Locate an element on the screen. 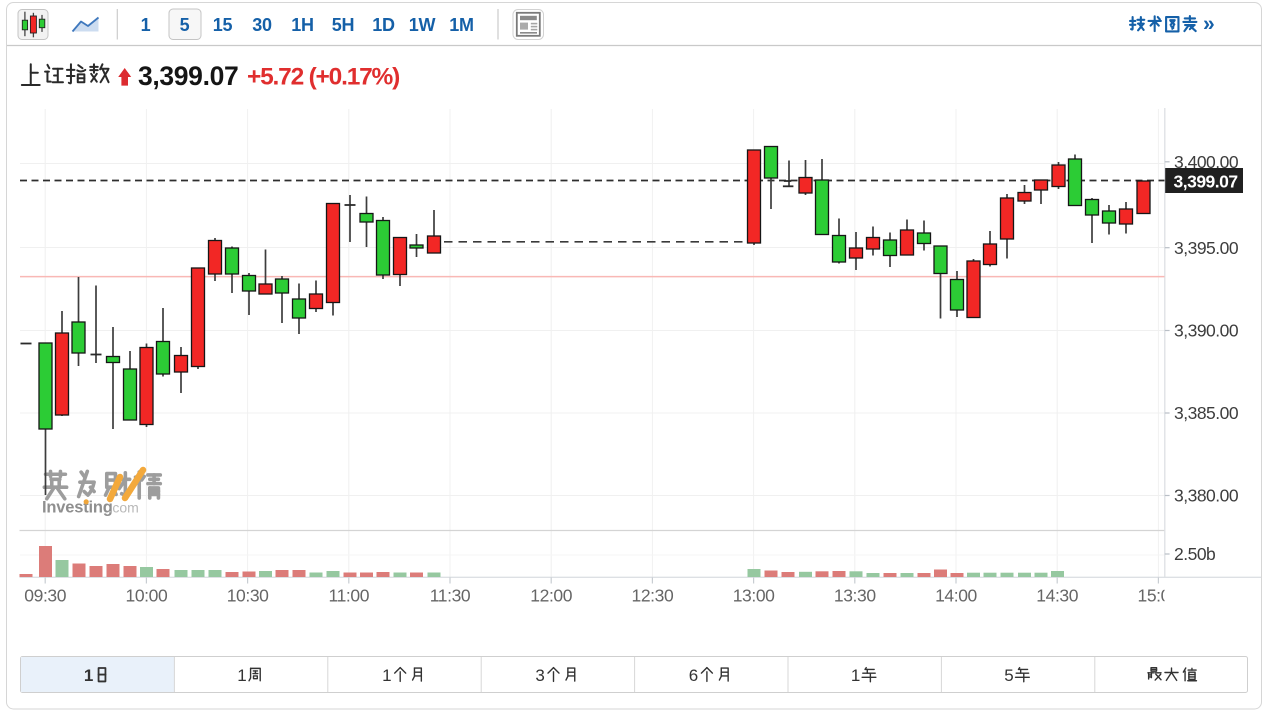 The width and height of the screenshot is (1268, 715). svg-text: 1W is located at coordinates (422, 25).